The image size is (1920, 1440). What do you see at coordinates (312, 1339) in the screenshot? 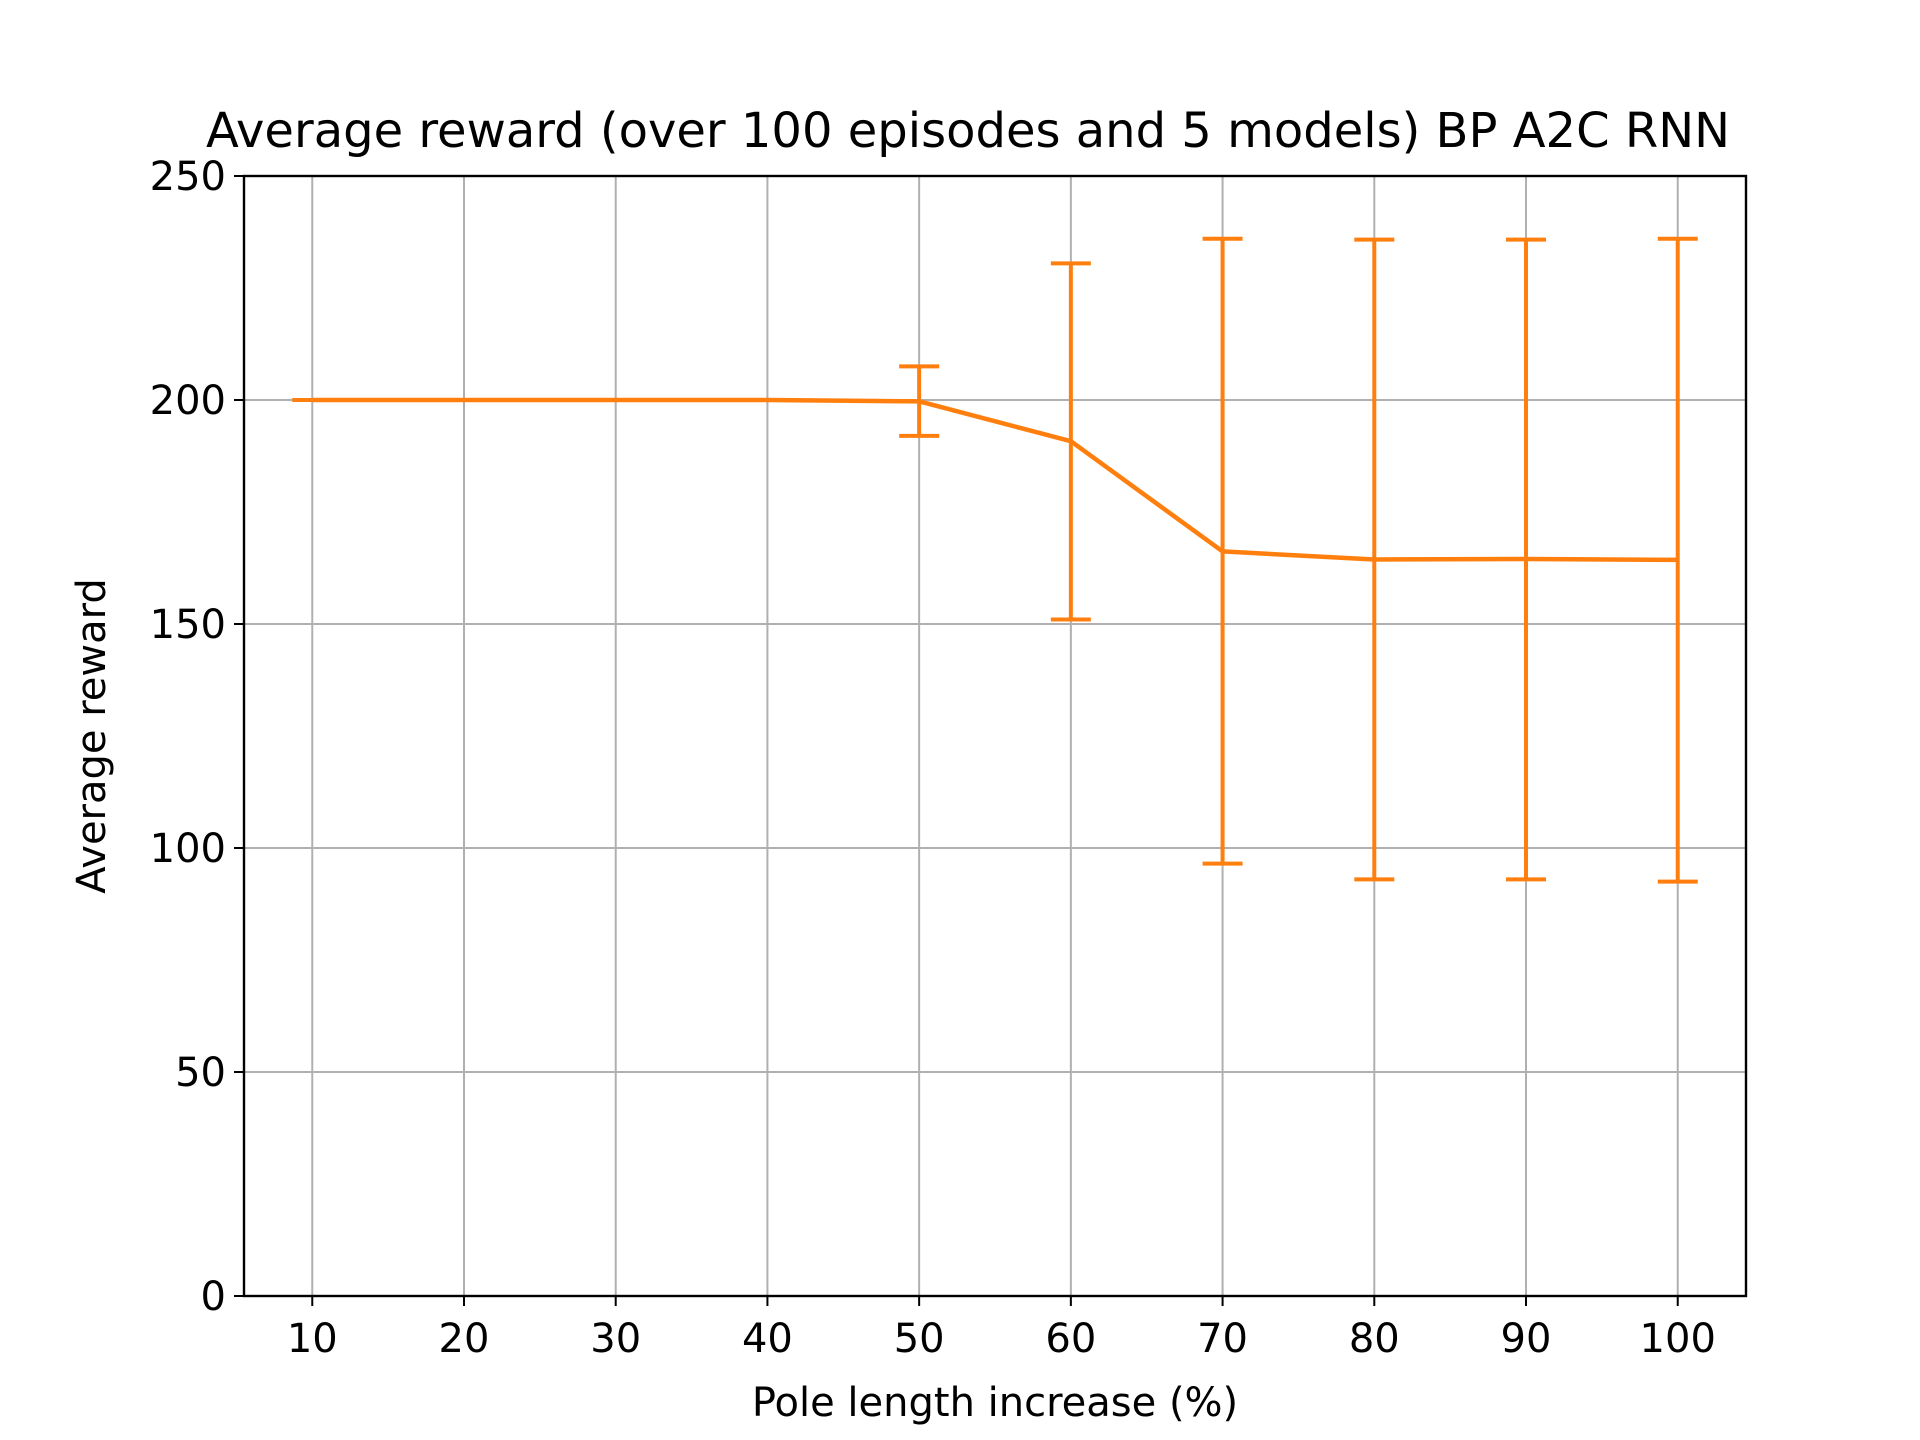
I see `x-tick-label: 10` at bounding box center [312, 1339].